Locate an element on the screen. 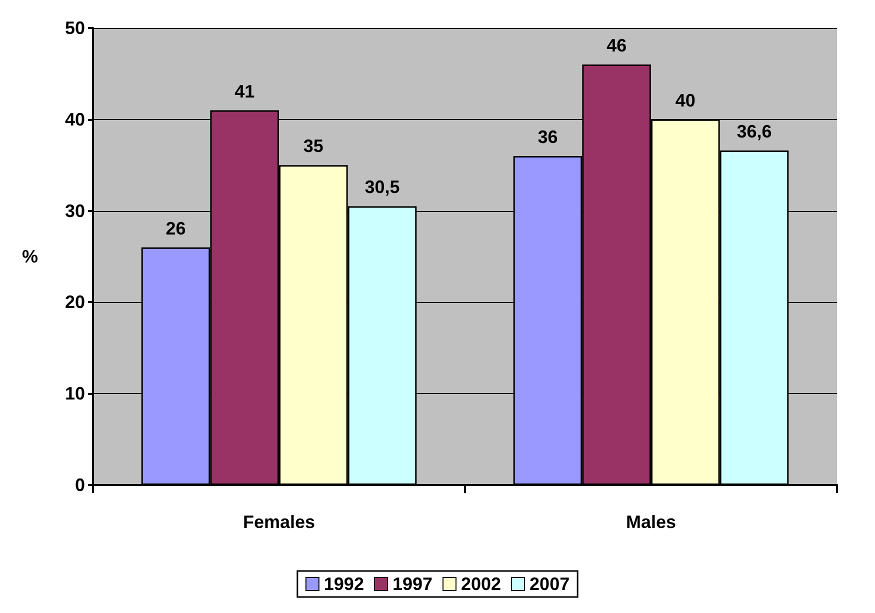  data-label: 35 is located at coordinates (313, 146).